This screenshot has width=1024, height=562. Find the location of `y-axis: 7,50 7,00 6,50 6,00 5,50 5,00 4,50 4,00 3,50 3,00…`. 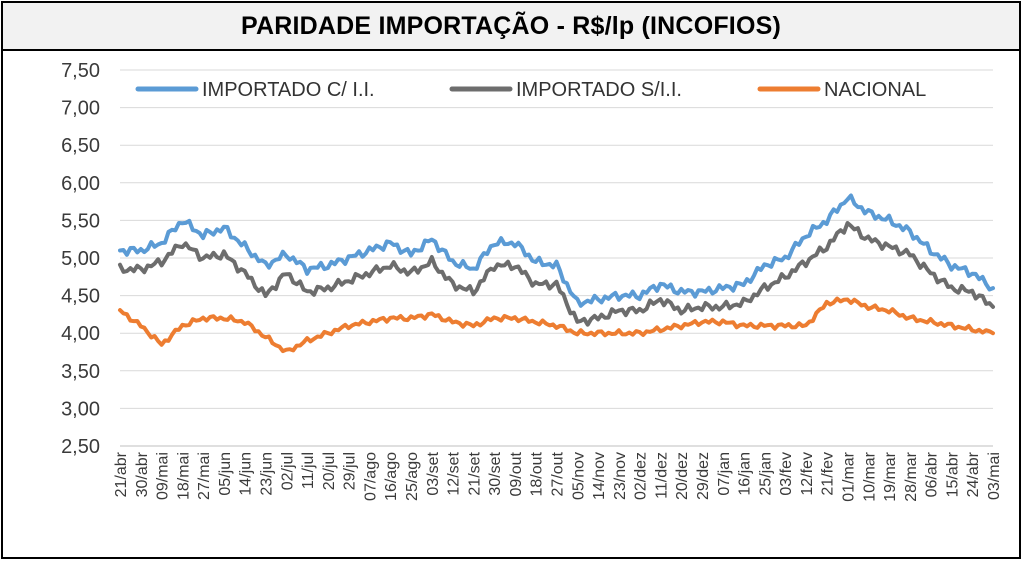

y-axis: 7,50 7,00 6,50 6,00 5,50 5,00 4,50 4,00 3,50 3,00… is located at coordinates (80, 259).